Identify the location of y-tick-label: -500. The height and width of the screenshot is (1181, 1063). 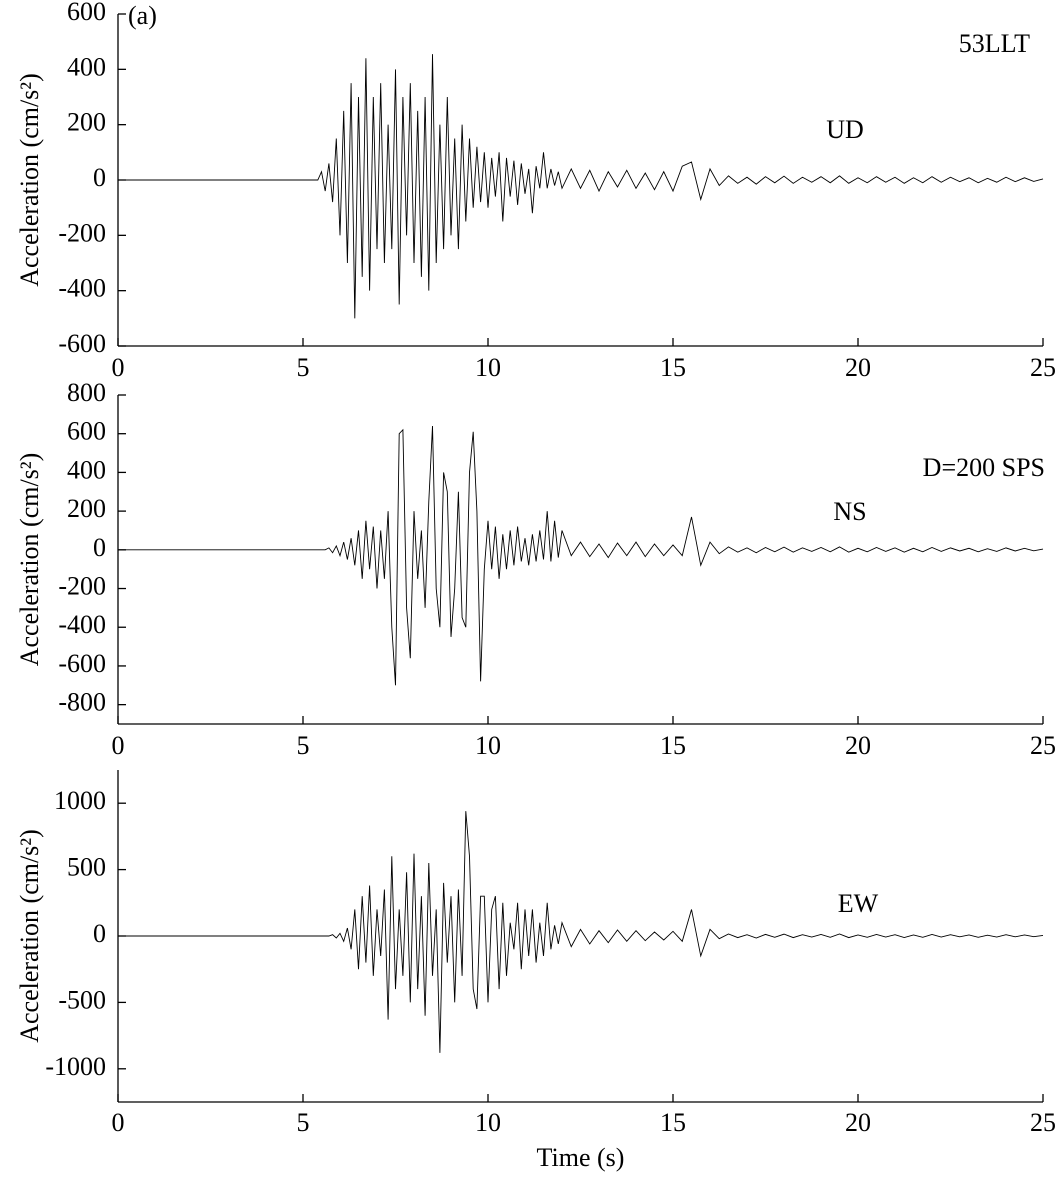
(82, 999).